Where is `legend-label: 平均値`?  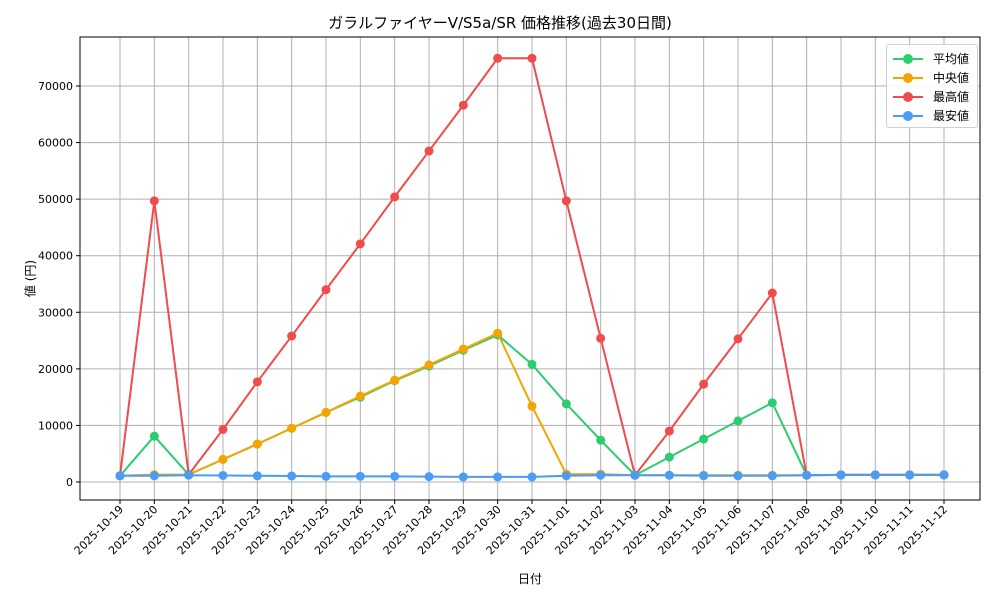 legend-label: 平均値 is located at coordinates (951, 59).